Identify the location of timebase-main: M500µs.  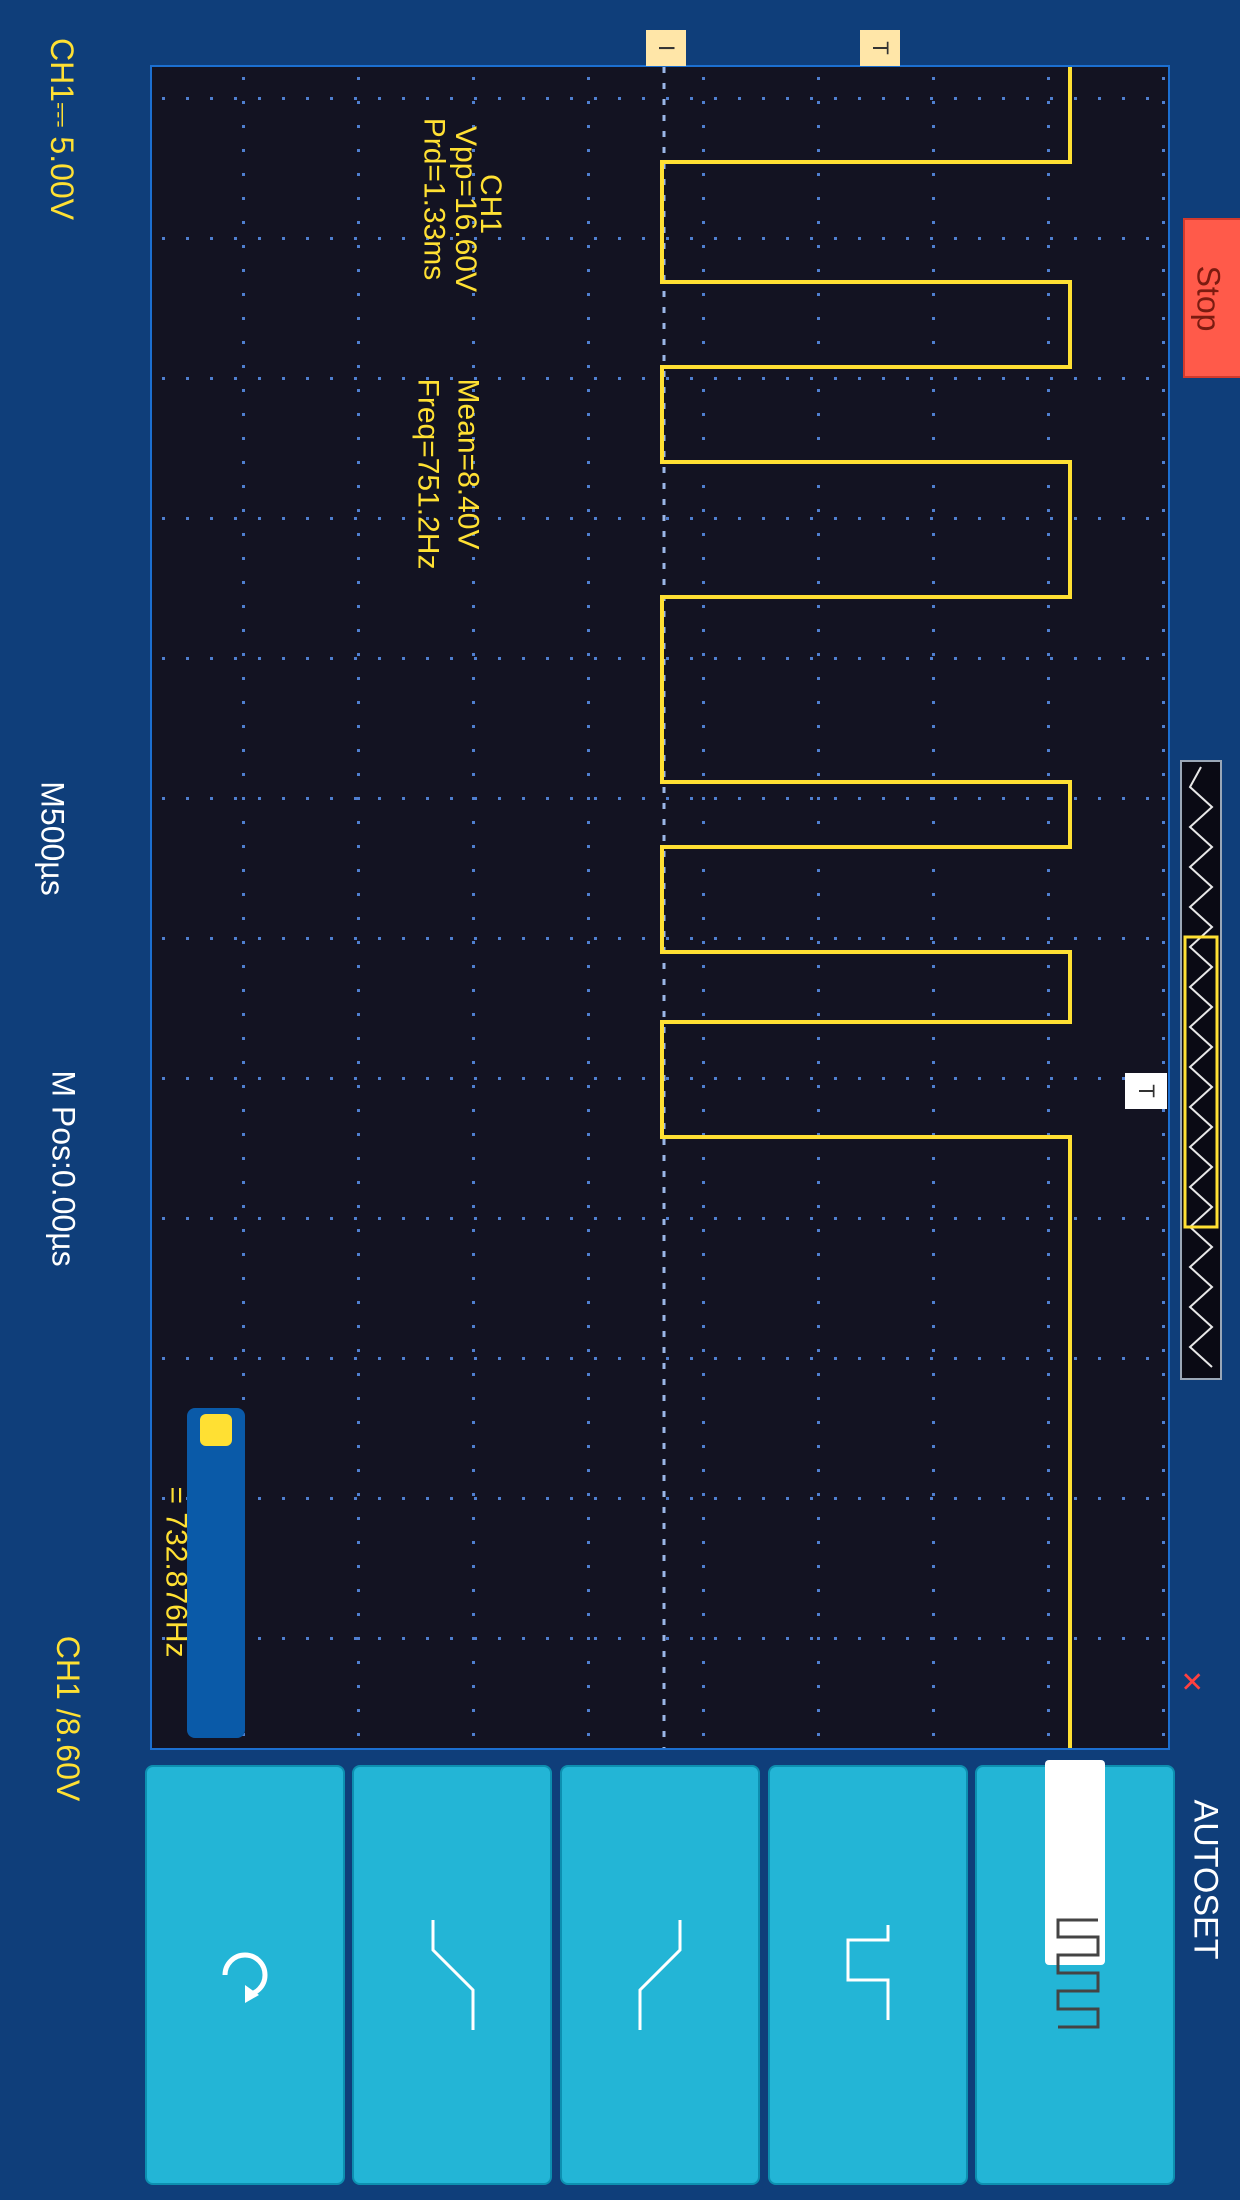
(52, 838).